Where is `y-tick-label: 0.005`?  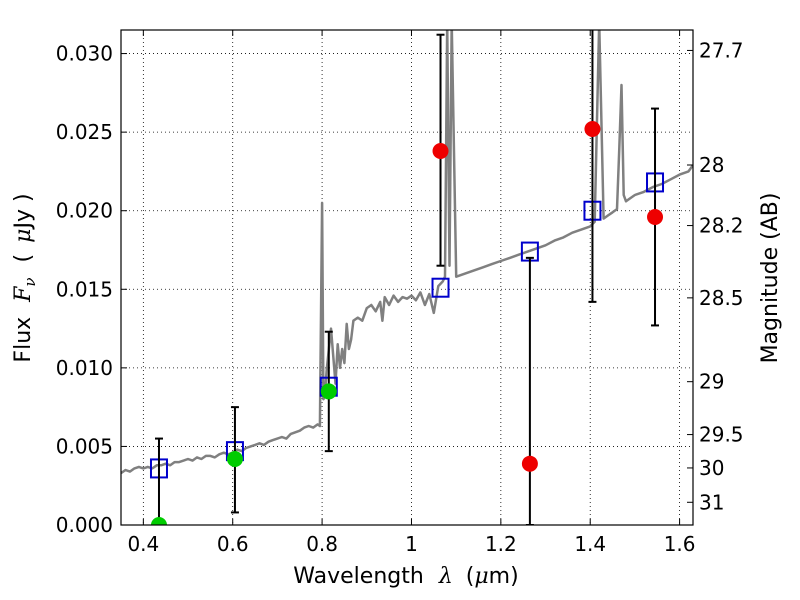 y-tick-label: 0.005 is located at coordinates (84, 446).